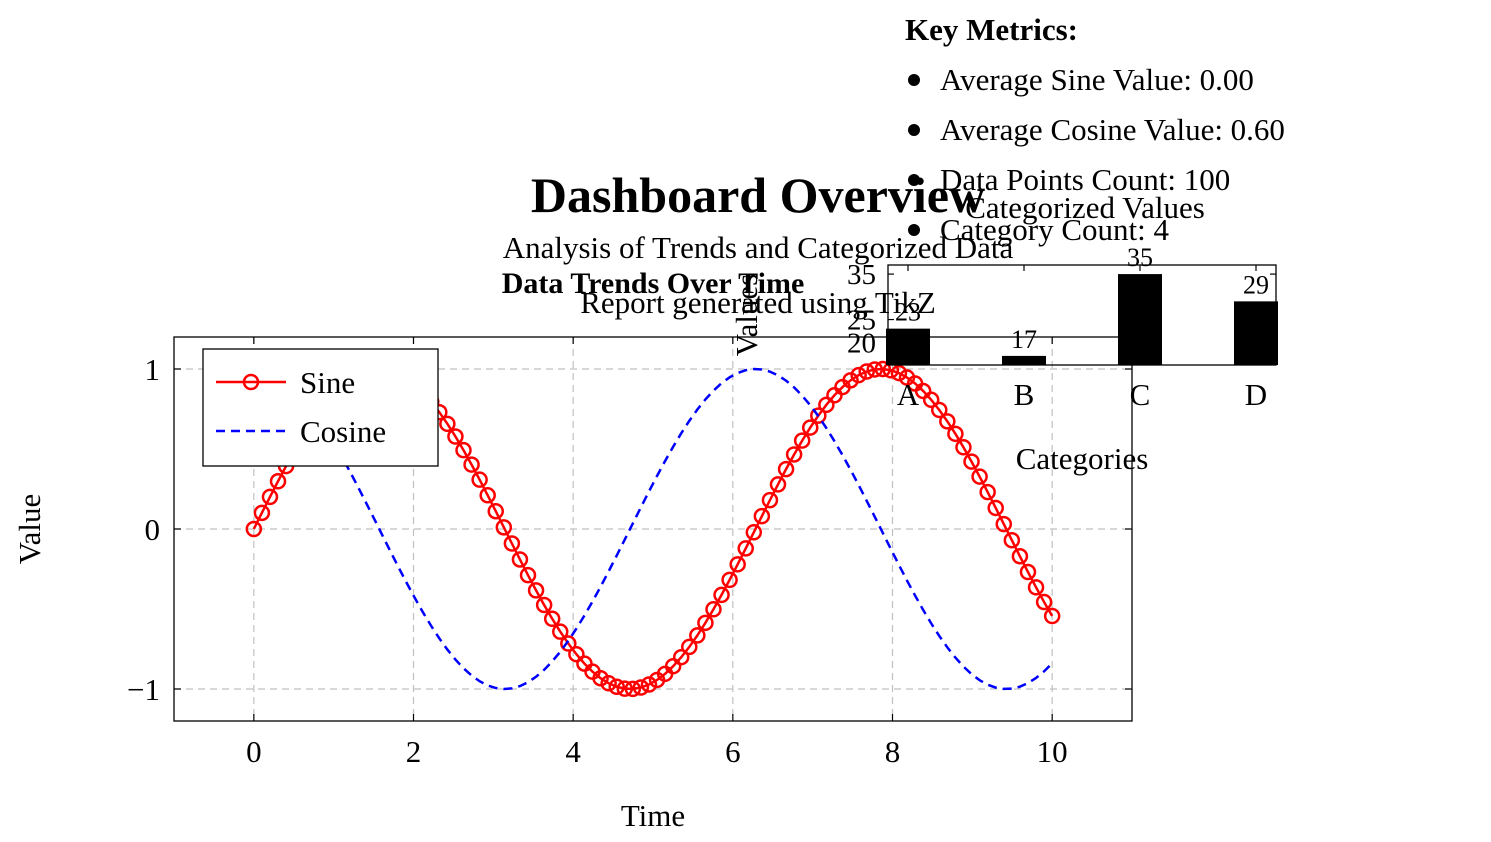  What do you see at coordinates (733, 751) in the screenshot?
I see `x-tick-label: 6` at bounding box center [733, 751].